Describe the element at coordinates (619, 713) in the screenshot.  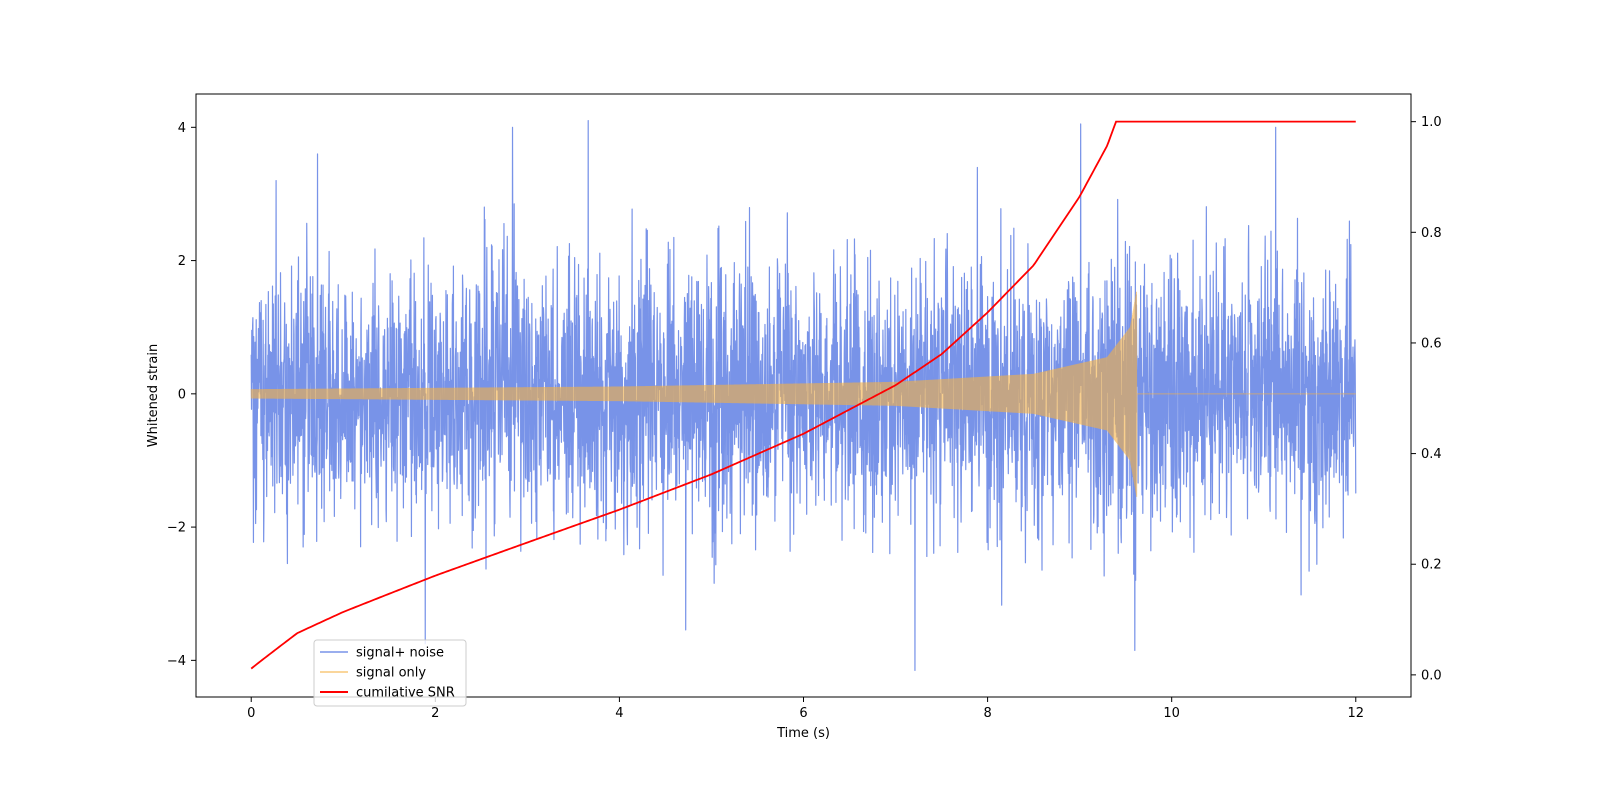
I see `x-tick-label: 4` at that location.